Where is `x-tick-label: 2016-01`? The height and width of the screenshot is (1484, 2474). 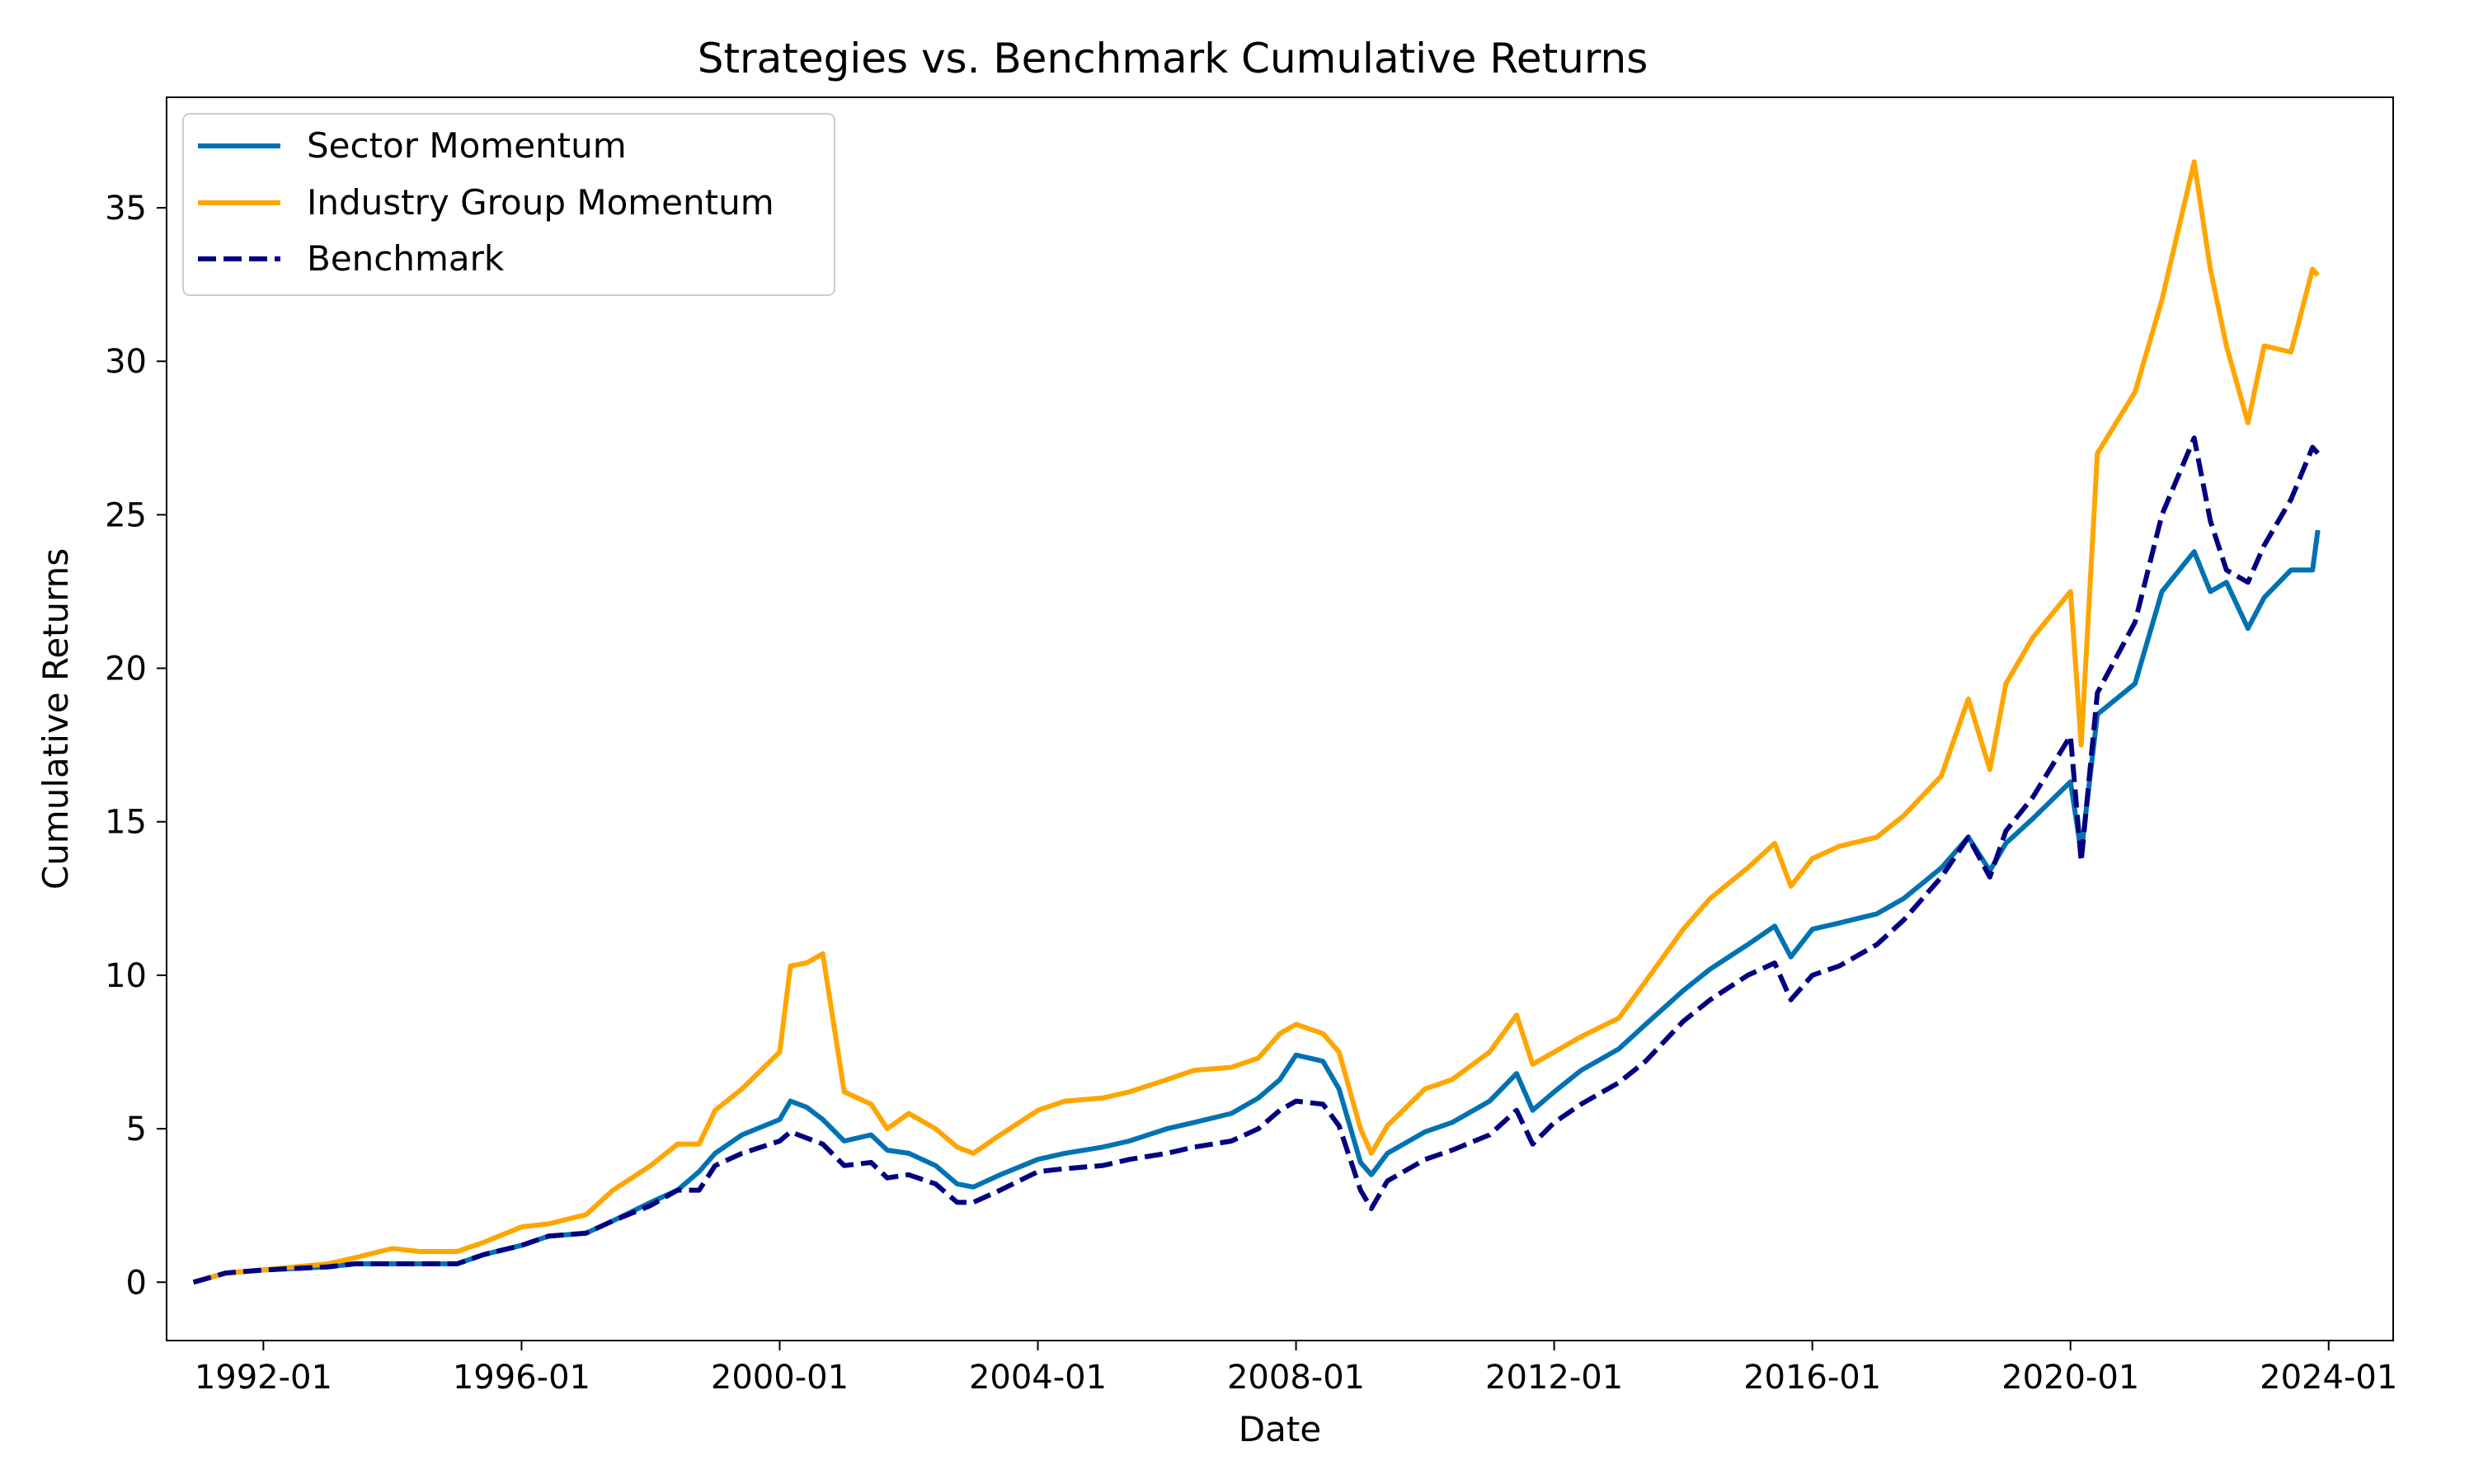
x-tick-label: 2016-01 is located at coordinates (1812, 1378).